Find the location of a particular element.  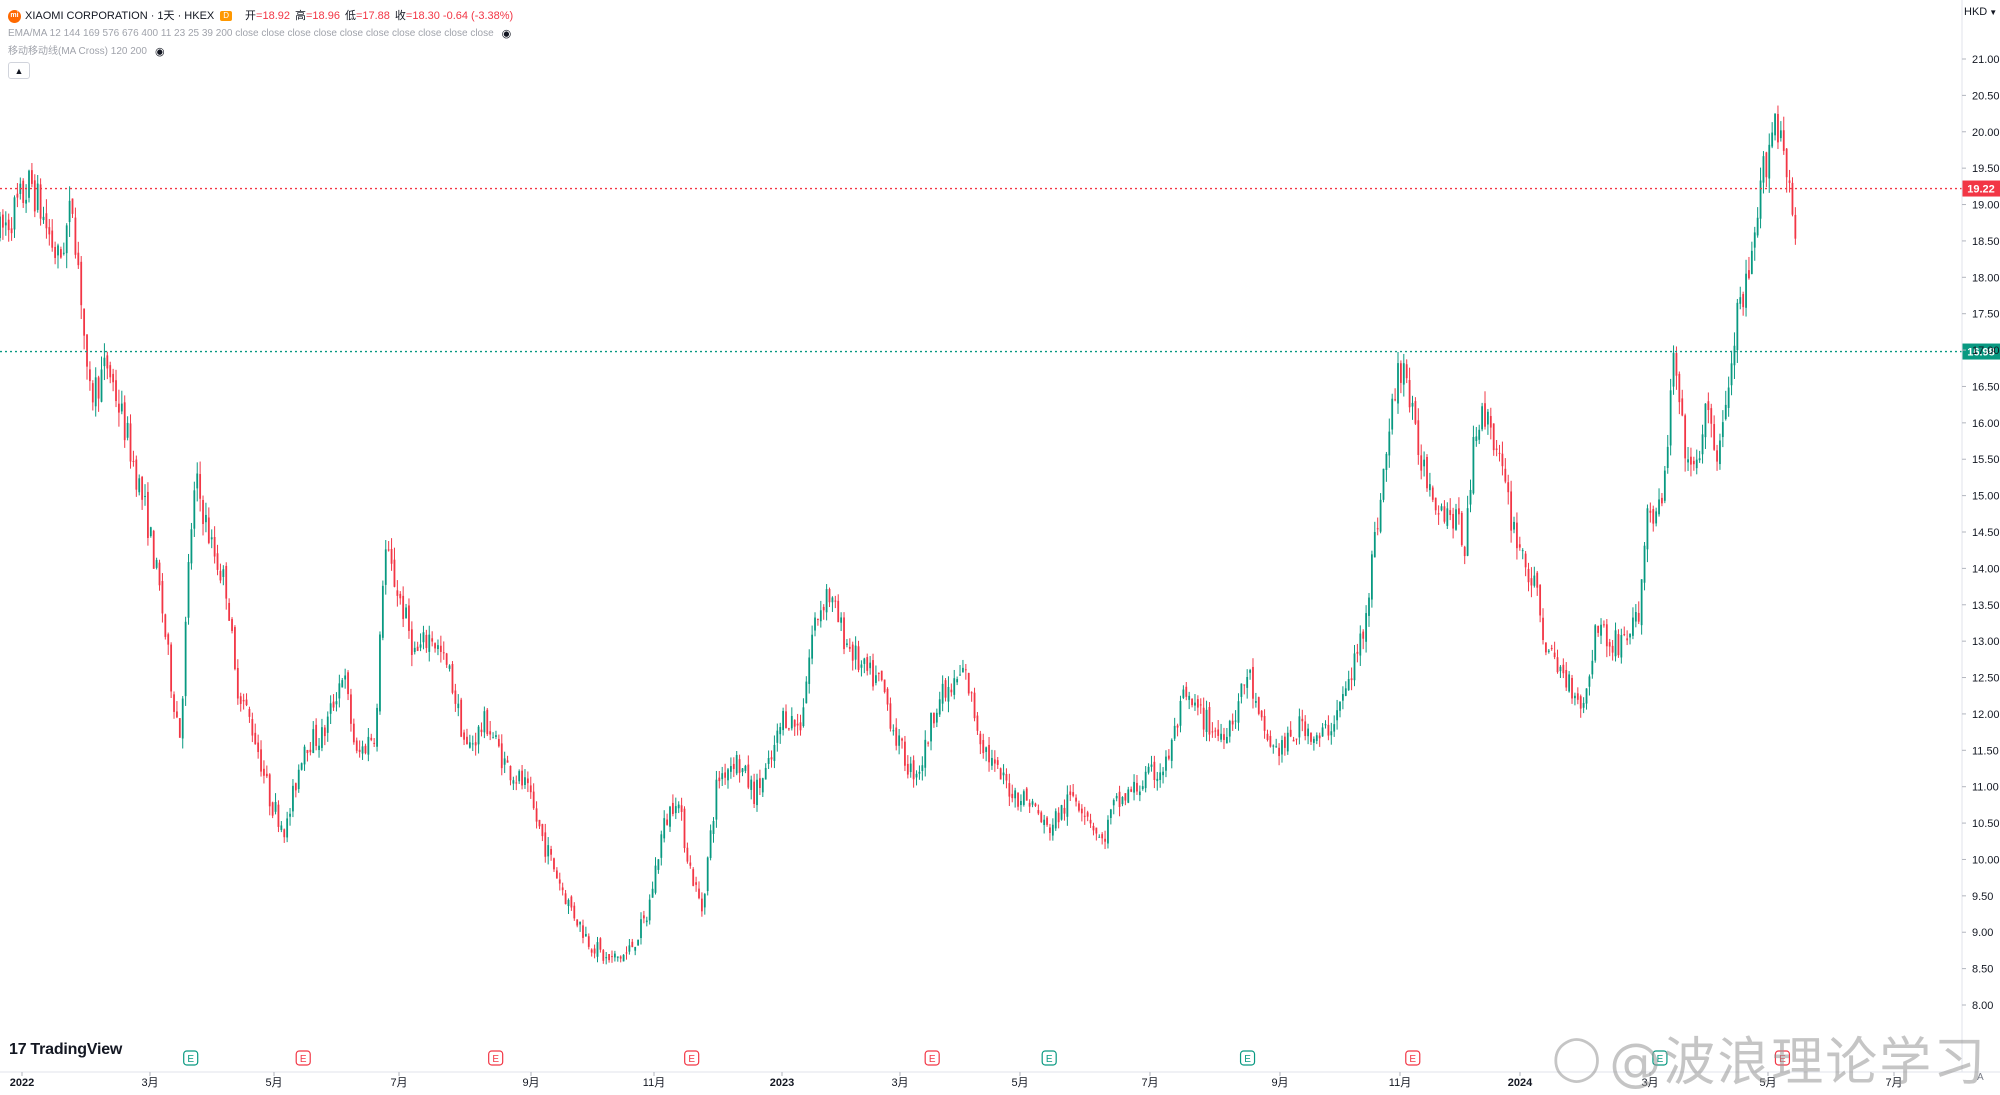

currency-selector: HKD ▼ is located at coordinates (1980, 12).